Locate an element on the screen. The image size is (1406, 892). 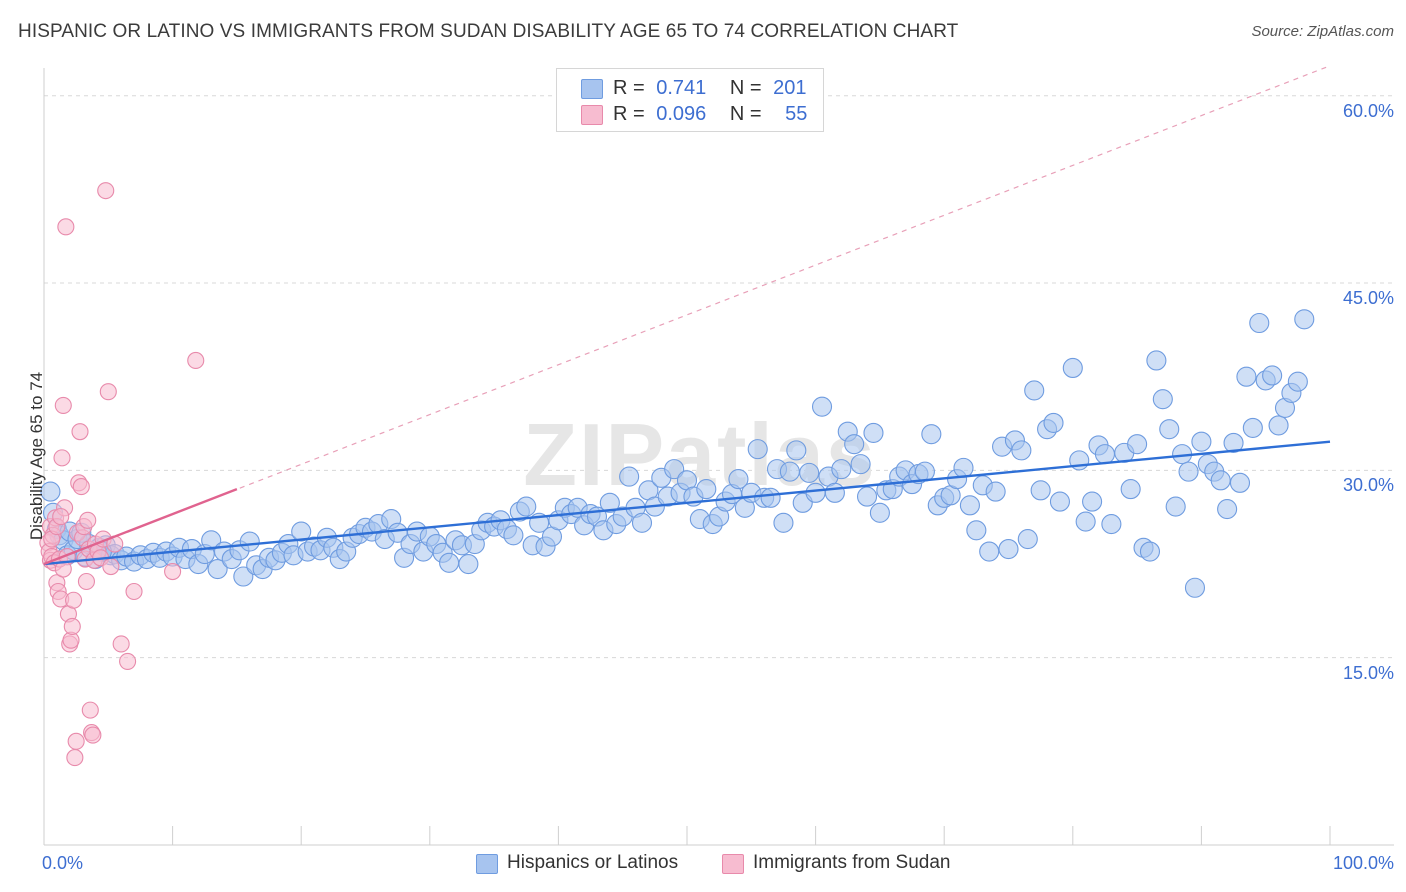
legend-n-value: 55 is located at coordinates (796, 114).